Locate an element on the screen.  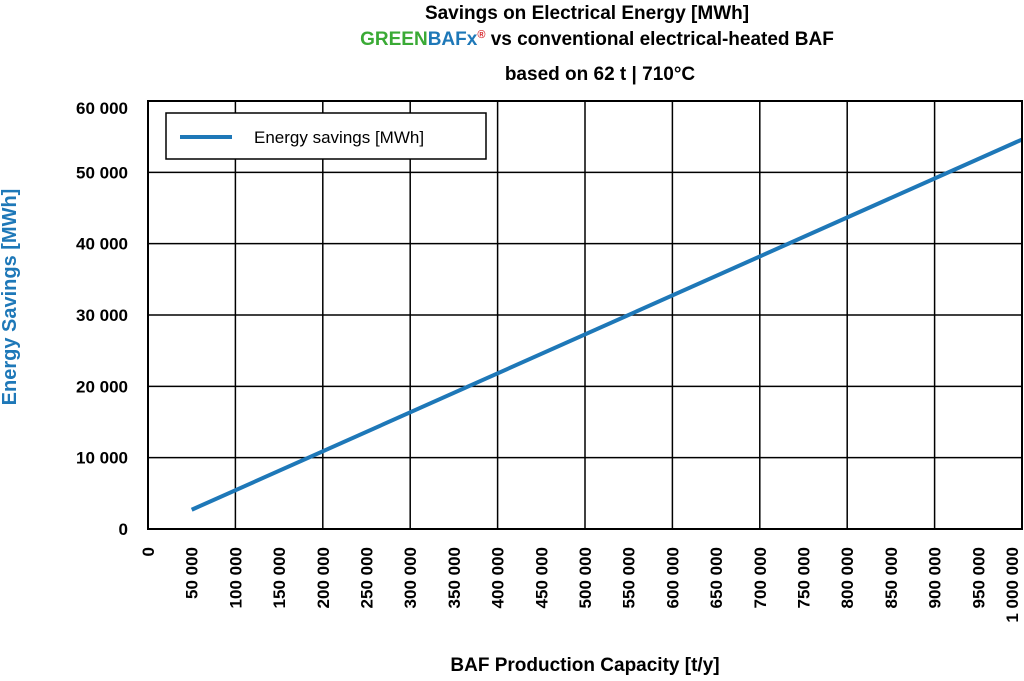
x-tick-label: 600 000 is located at coordinates (672, 577).